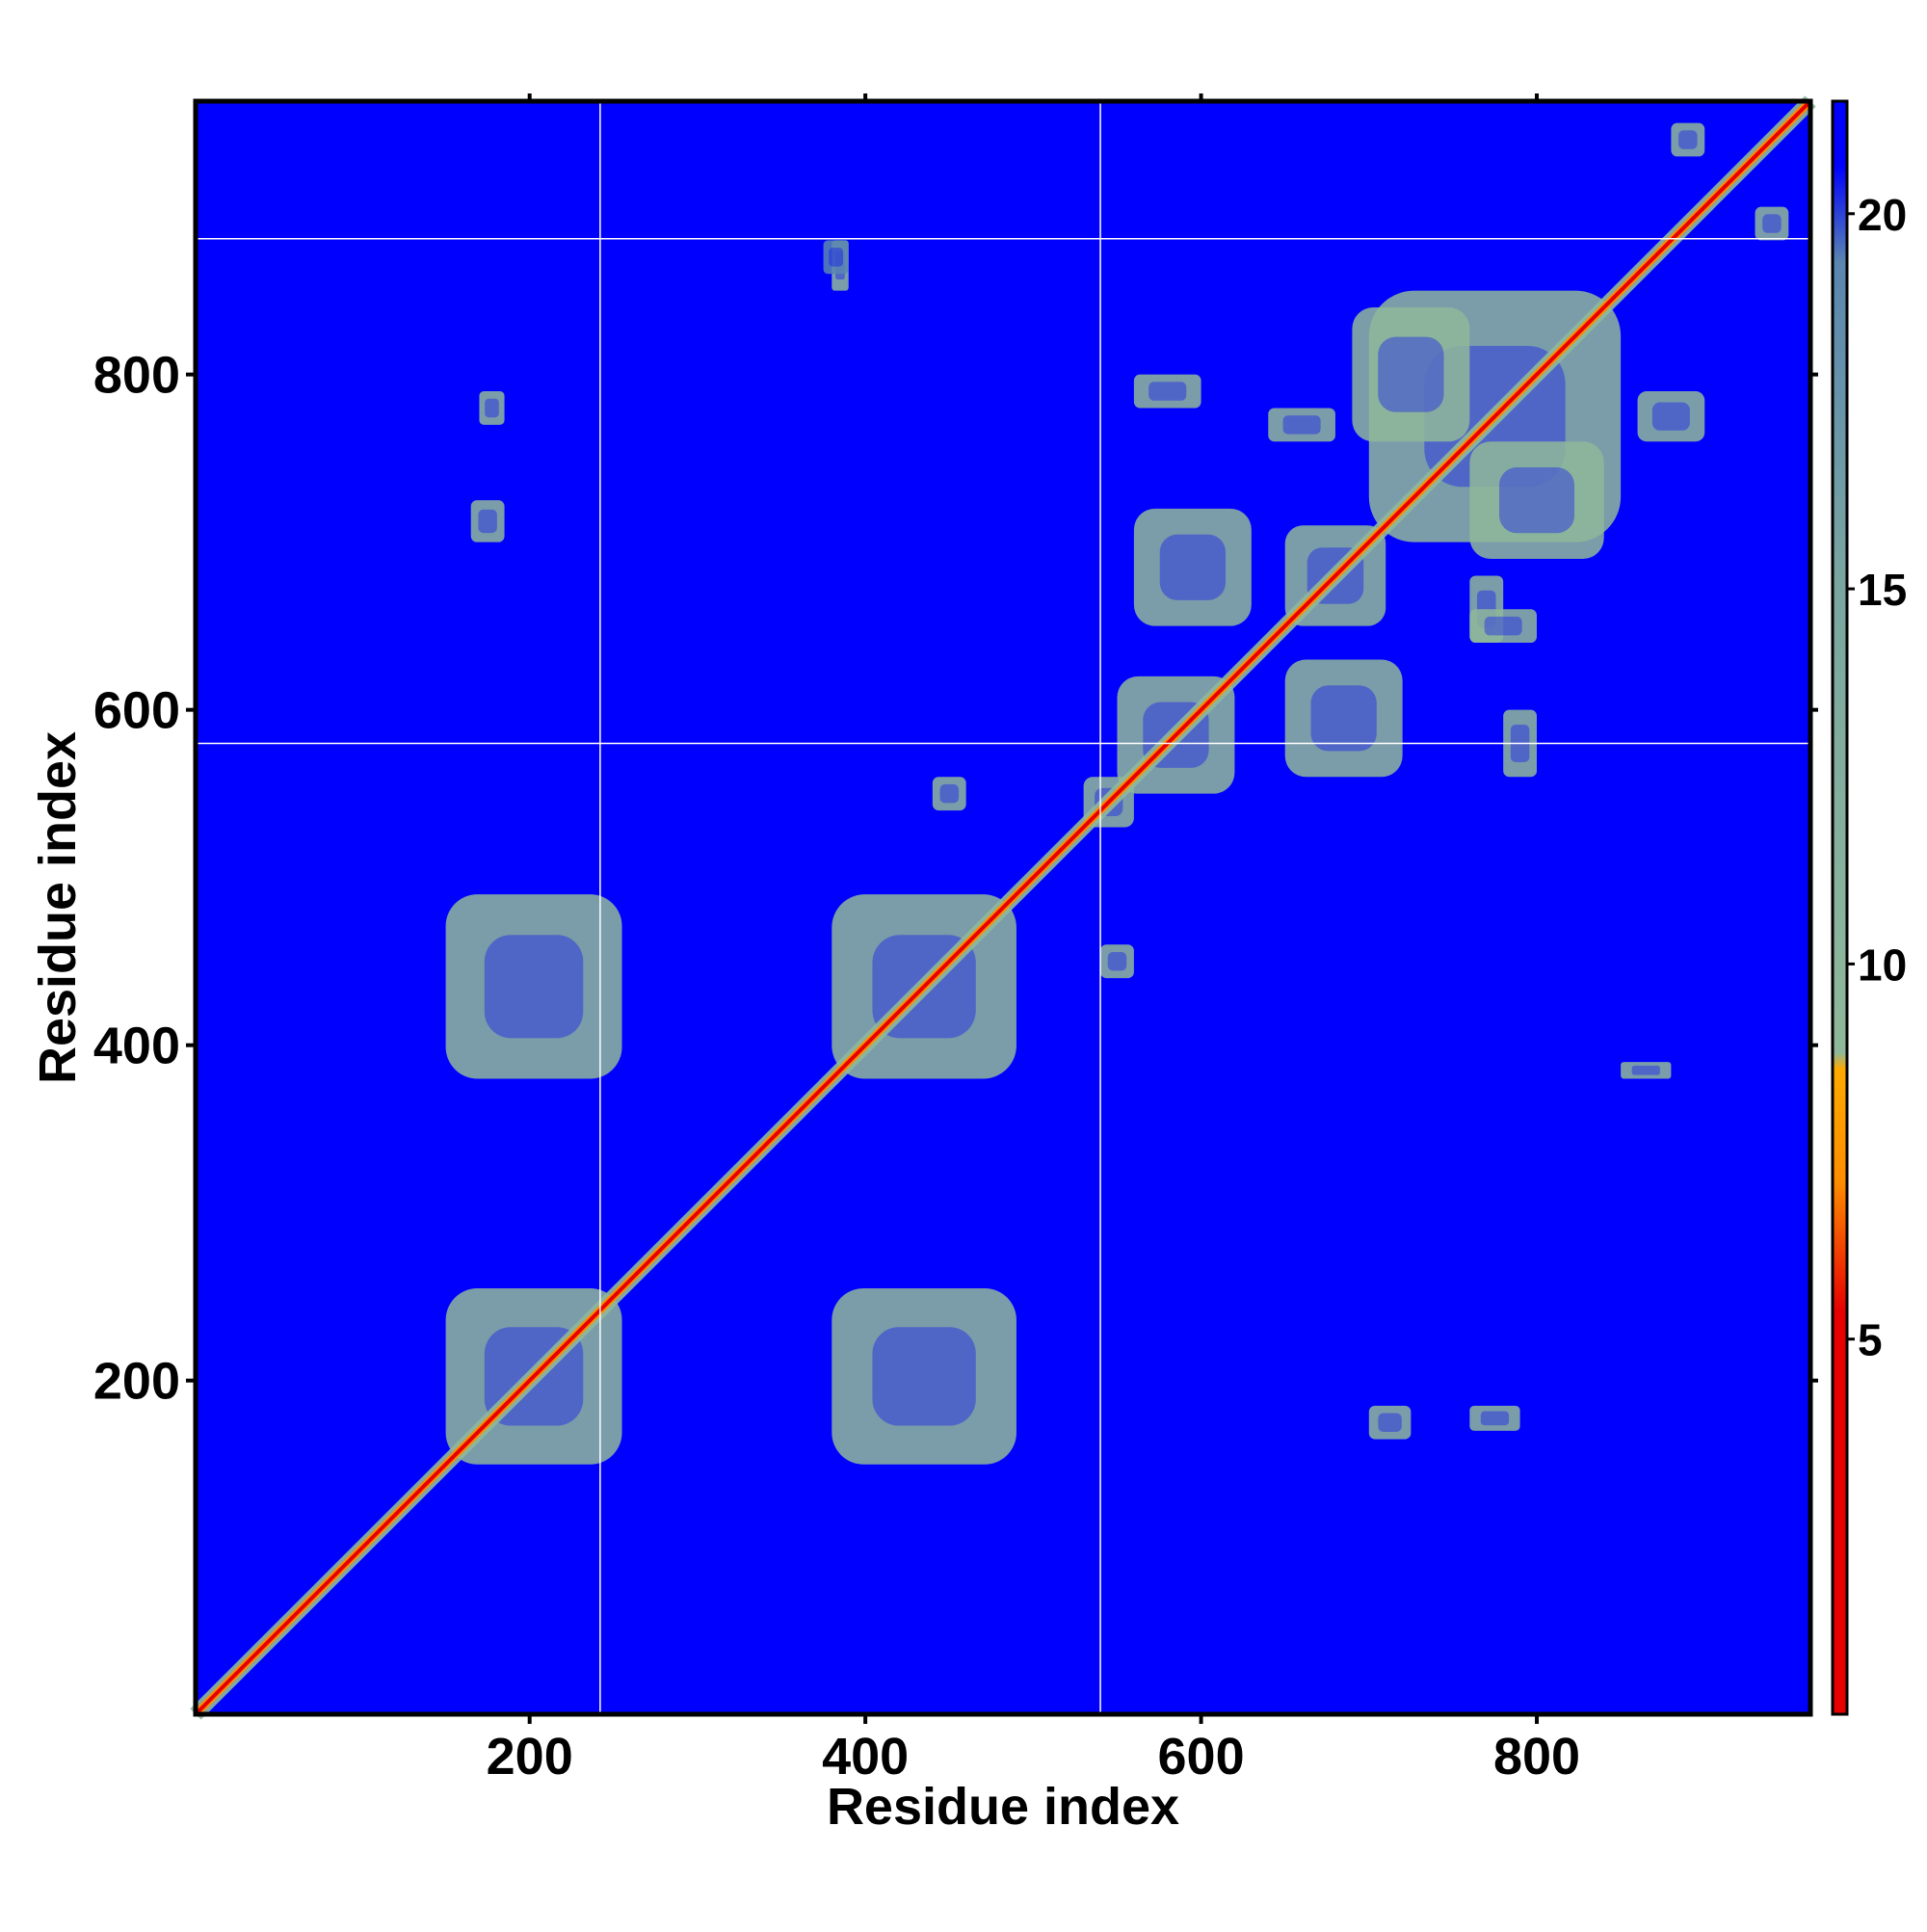  Describe the element at coordinates (1003, 1807) in the screenshot. I see `x-axis-label: Residue index` at that location.